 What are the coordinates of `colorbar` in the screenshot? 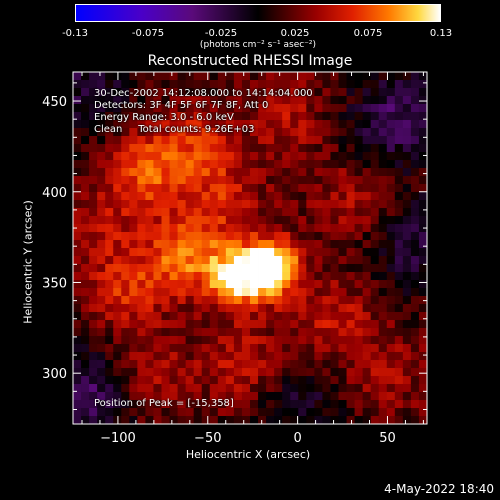 It's located at (258, 13).